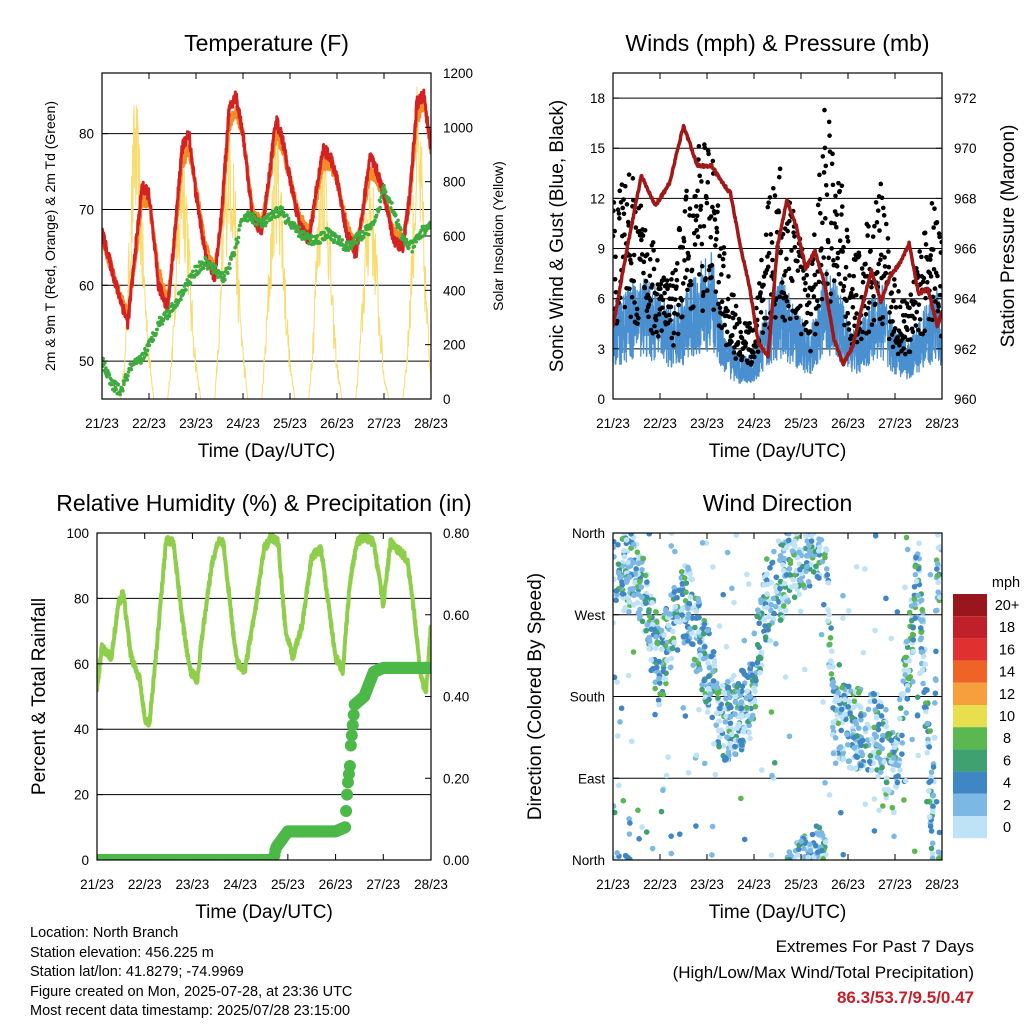  Describe the element at coordinates (777, 245) in the screenshot. I see `plot-area` at that location.